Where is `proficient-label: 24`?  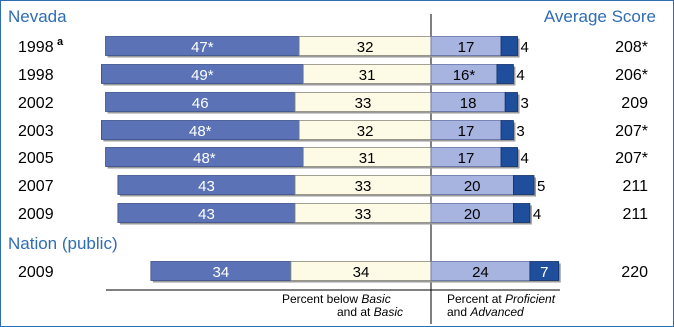
proficient-label: 24 is located at coordinates (480, 272).